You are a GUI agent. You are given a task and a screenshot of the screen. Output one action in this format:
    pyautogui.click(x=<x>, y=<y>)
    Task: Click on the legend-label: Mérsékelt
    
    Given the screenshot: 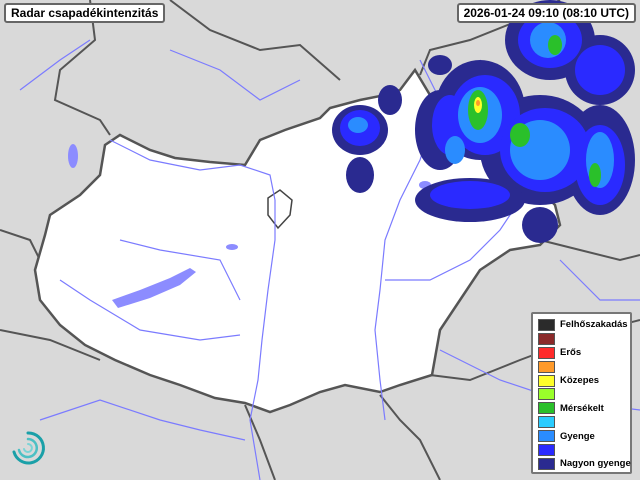 What is the action you would take?
    pyautogui.click(x=582, y=408)
    